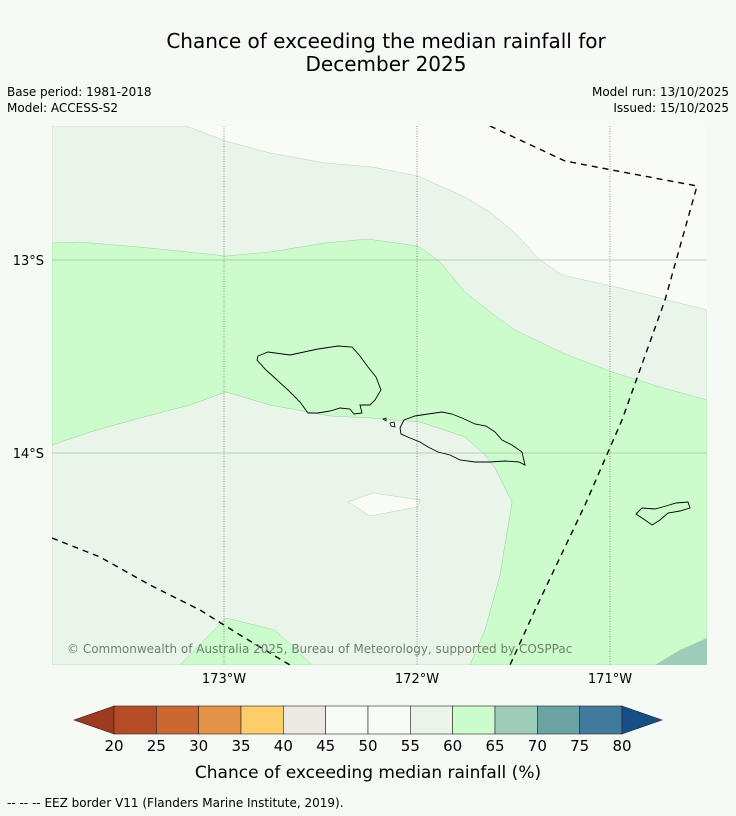 This screenshot has width=736, height=816. Describe the element at coordinates (79, 92) in the screenshot. I see `base-period: Base period: 1981-2018` at that location.